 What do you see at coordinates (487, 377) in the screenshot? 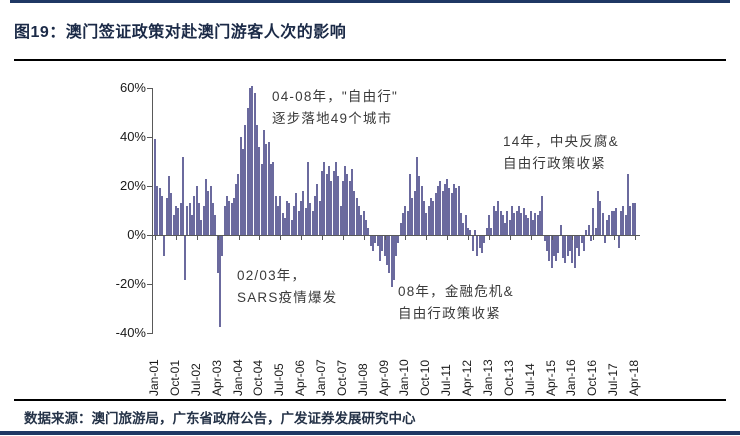
I see `x-axis-label: Jan-13` at bounding box center [487, 377].